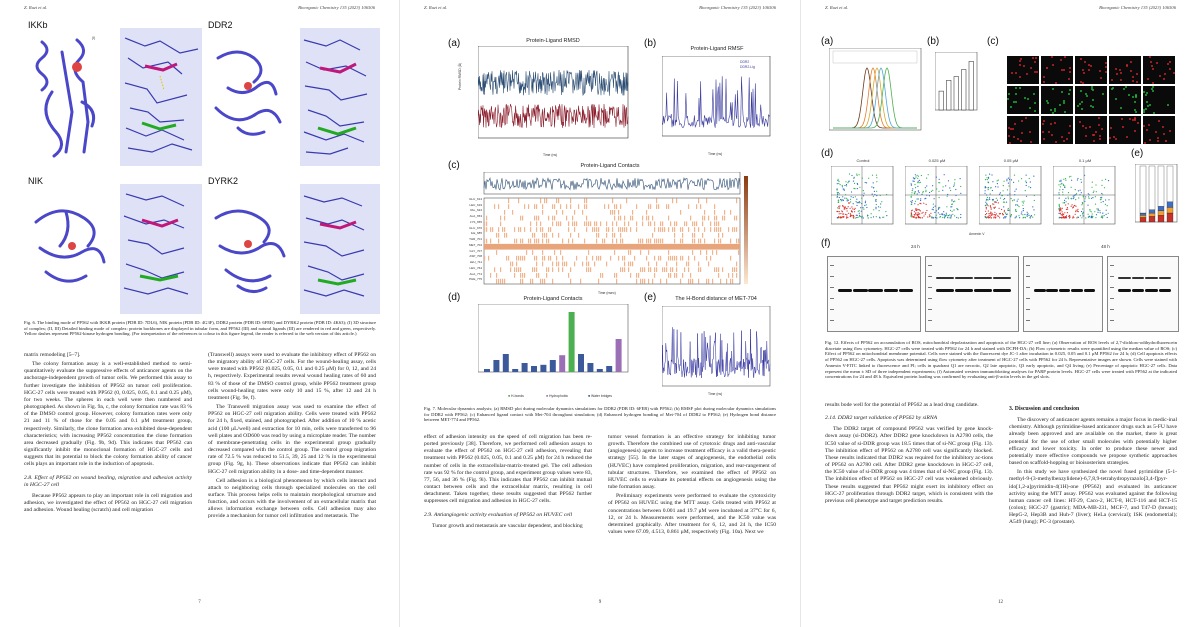  Describe the element at coordinates (977, 234) in the screenshot. I see `flow-xlabel: Annexin V` at that location.